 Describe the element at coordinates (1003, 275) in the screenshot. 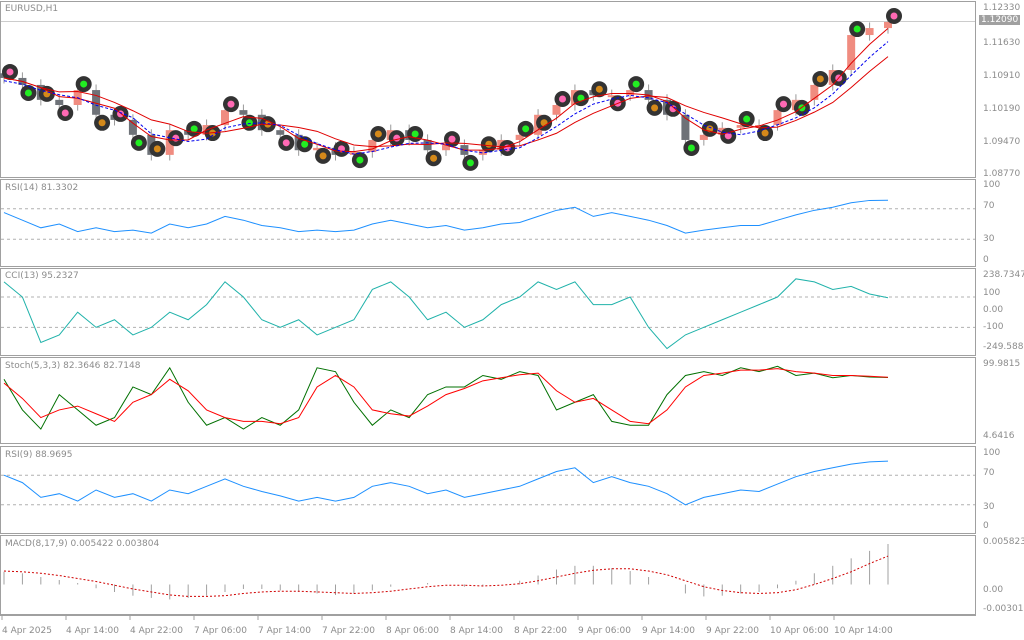

I see `cci-tick: 238.7347` at that location.